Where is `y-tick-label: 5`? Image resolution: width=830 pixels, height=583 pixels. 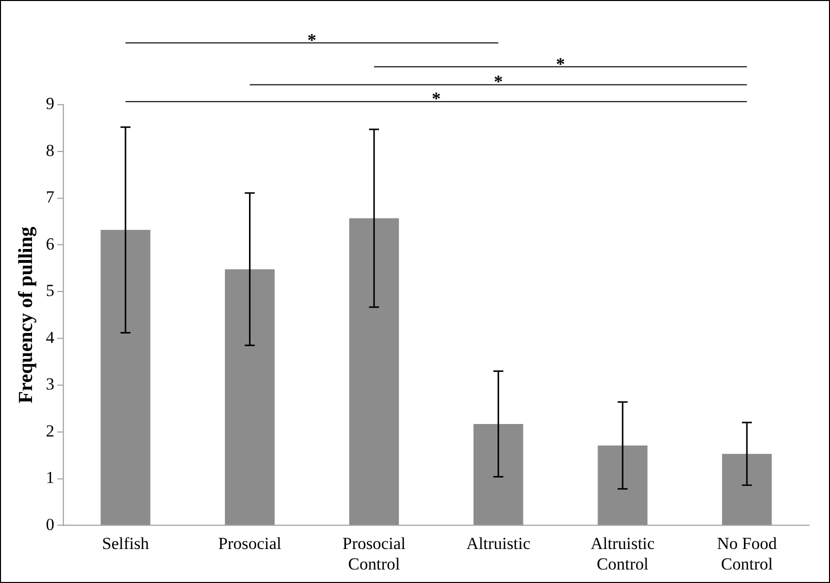
y-tick-label: 5 is located at coordinates (50, 290).